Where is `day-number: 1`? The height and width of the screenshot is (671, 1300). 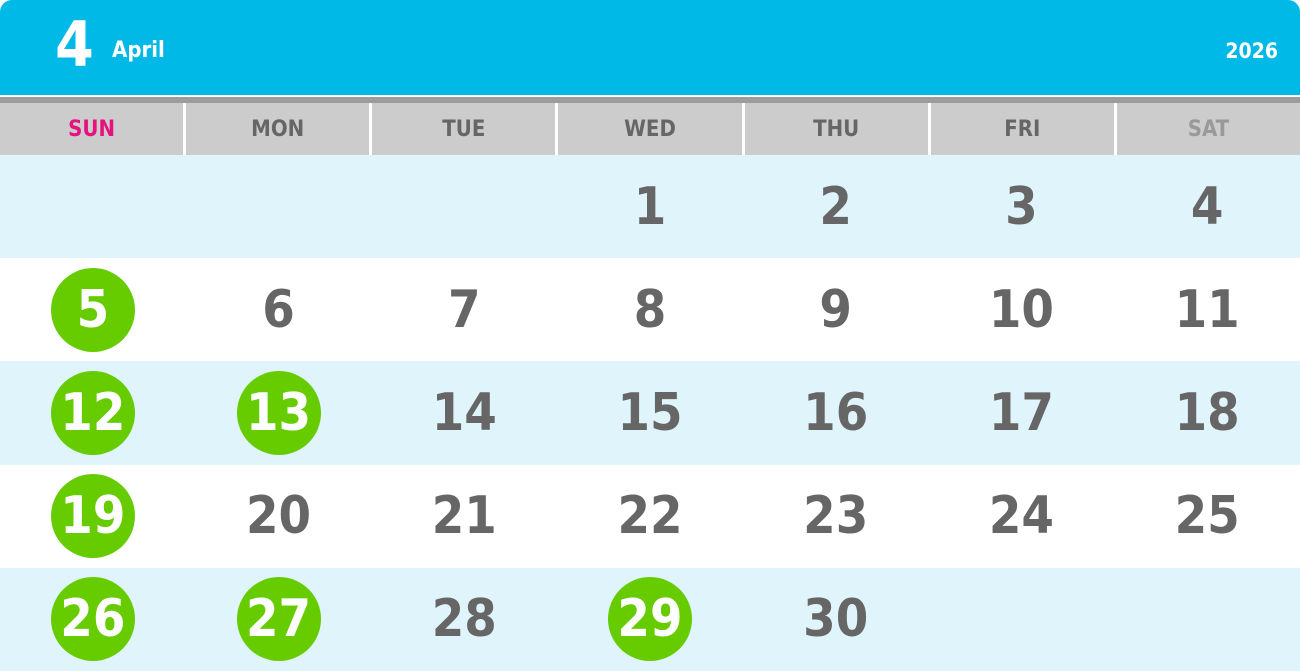 day-number: 1 is located at coordinates (650, 206).